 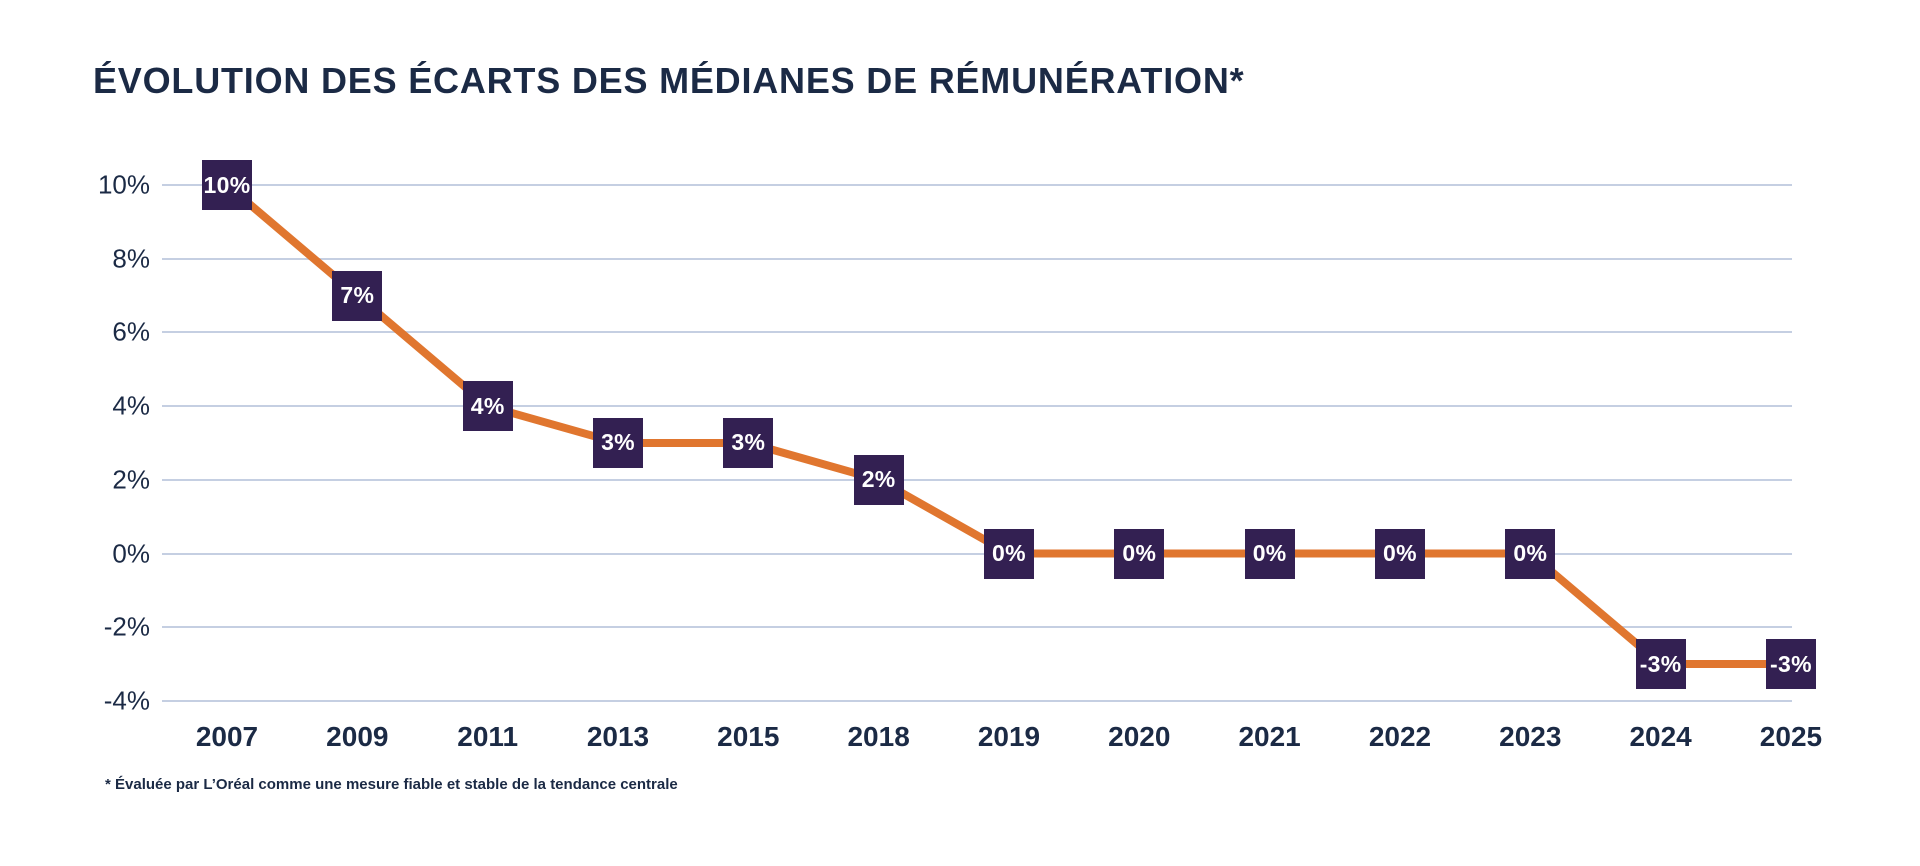 I want to click on data-point-2018: 2%, so click(x=878, y=479).